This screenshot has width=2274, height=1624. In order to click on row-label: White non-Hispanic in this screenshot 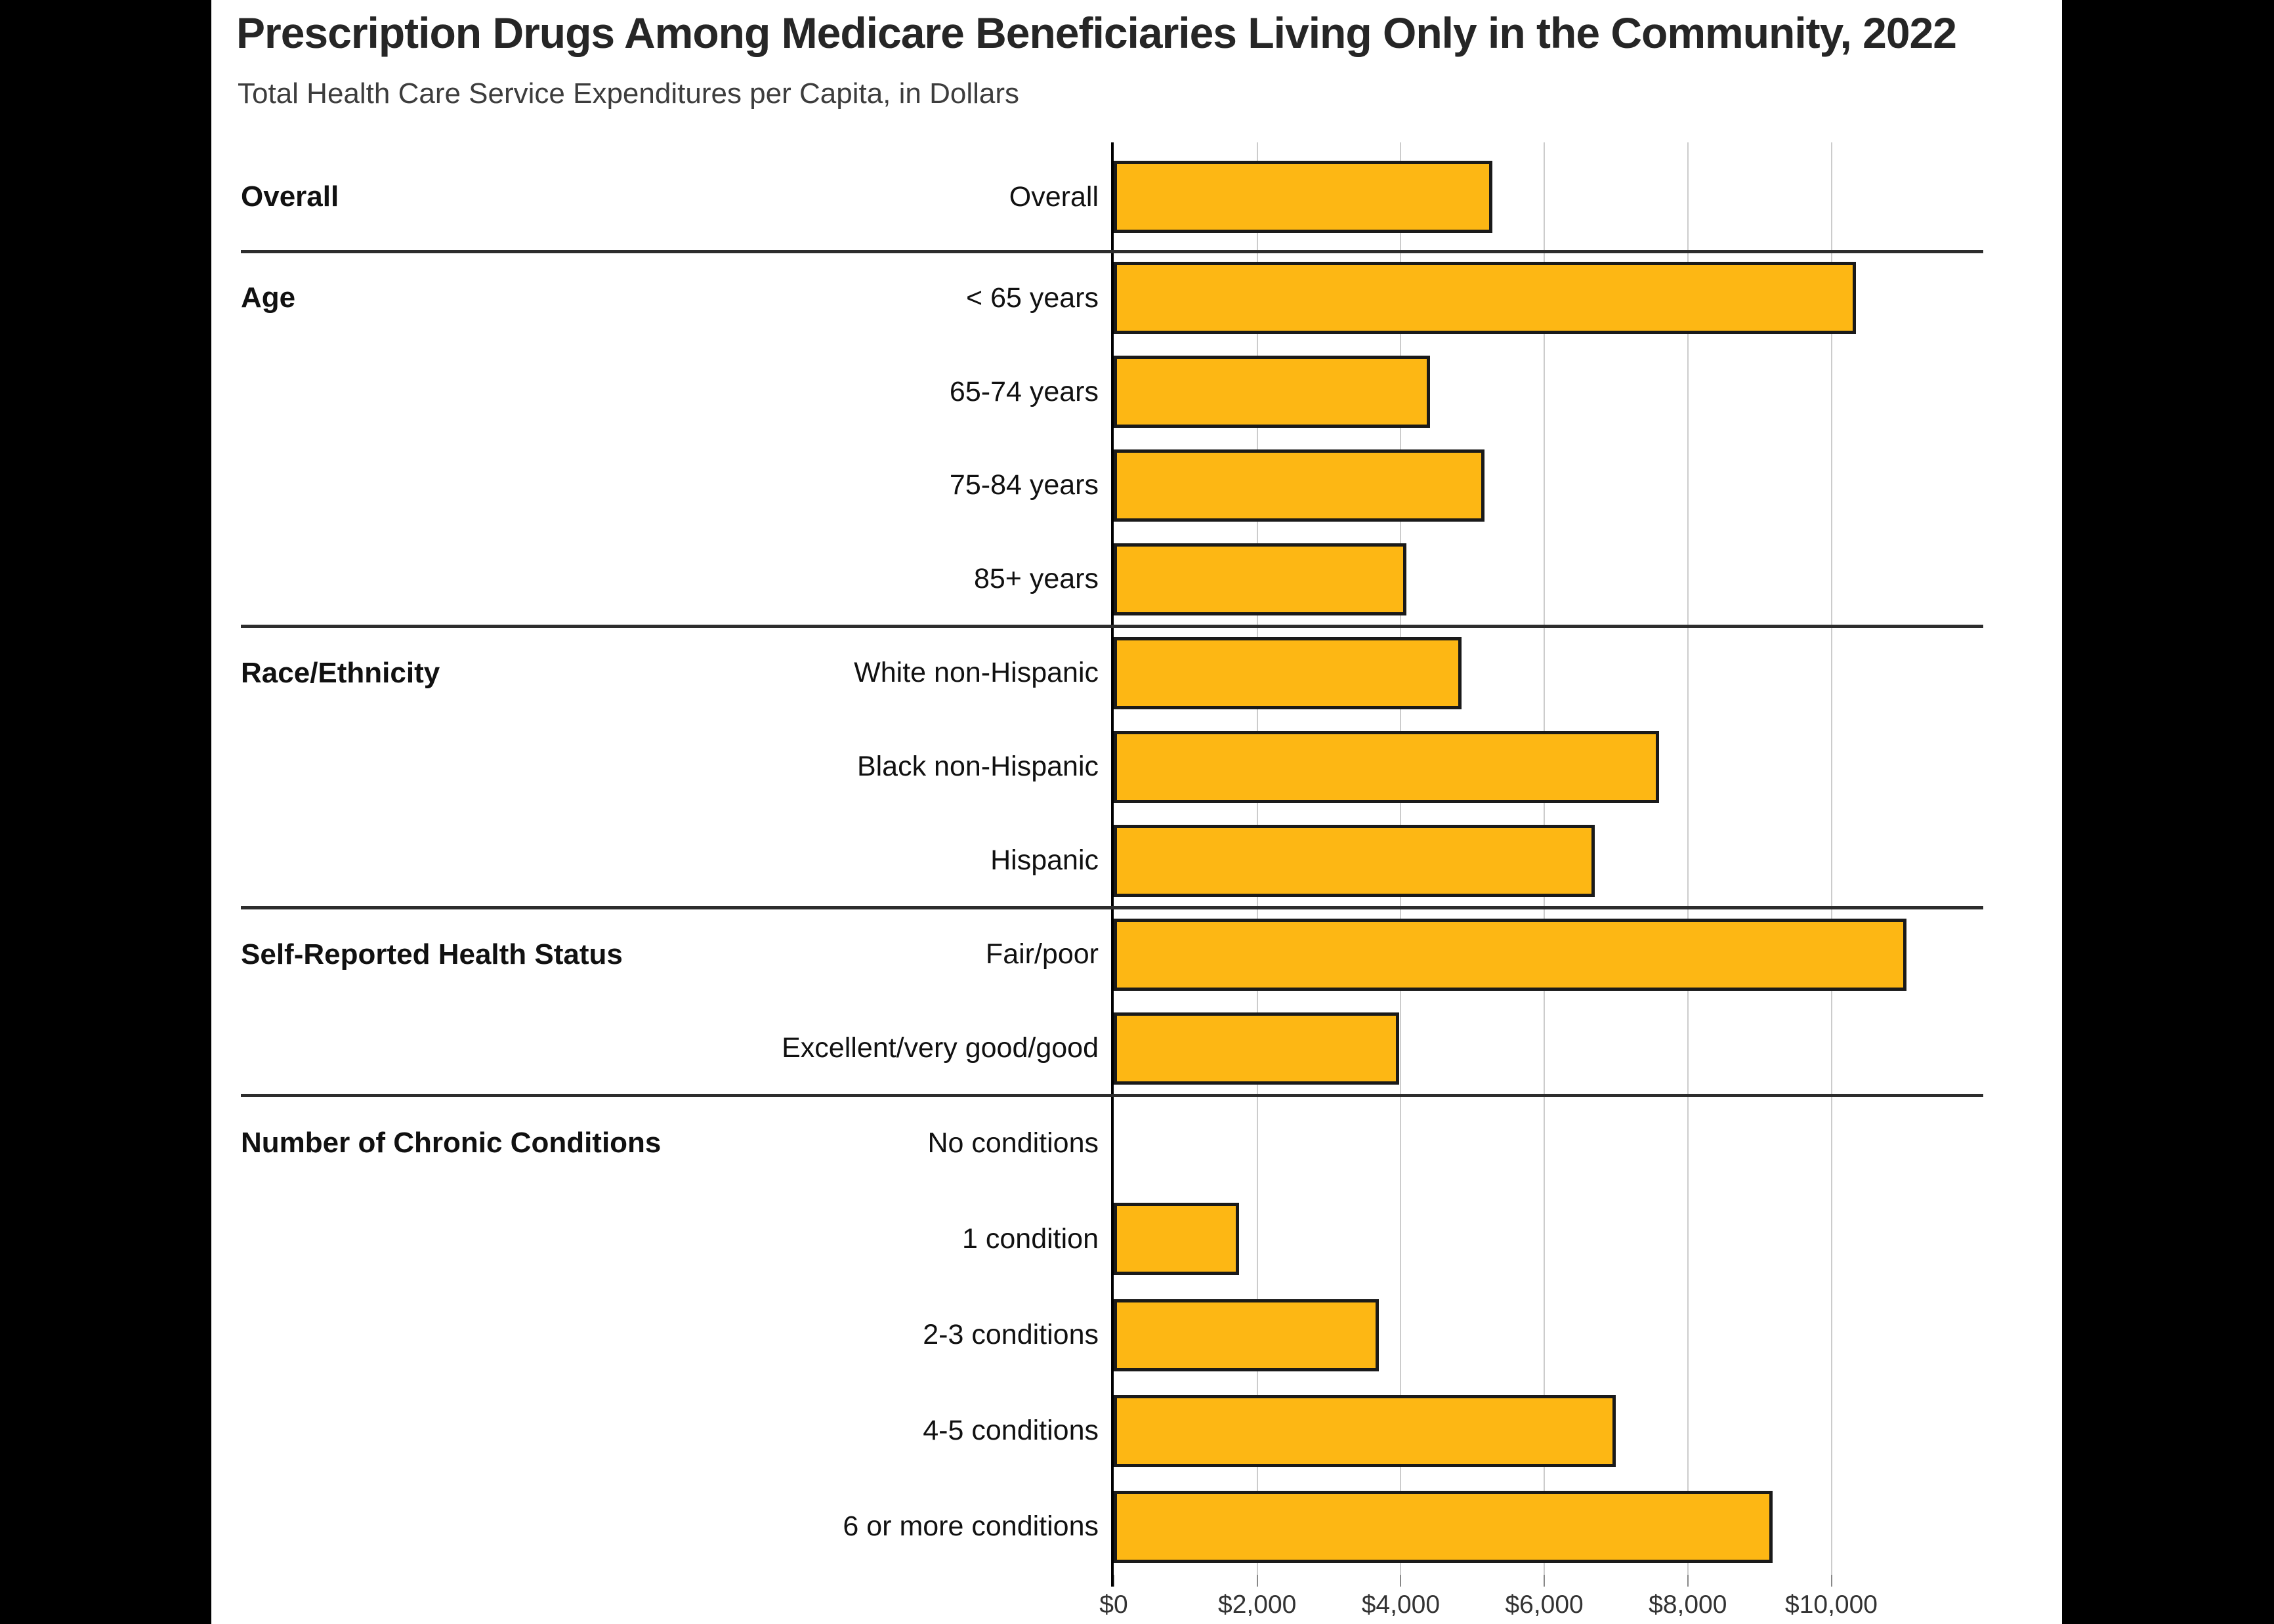, I will do `click(976, 672)`.